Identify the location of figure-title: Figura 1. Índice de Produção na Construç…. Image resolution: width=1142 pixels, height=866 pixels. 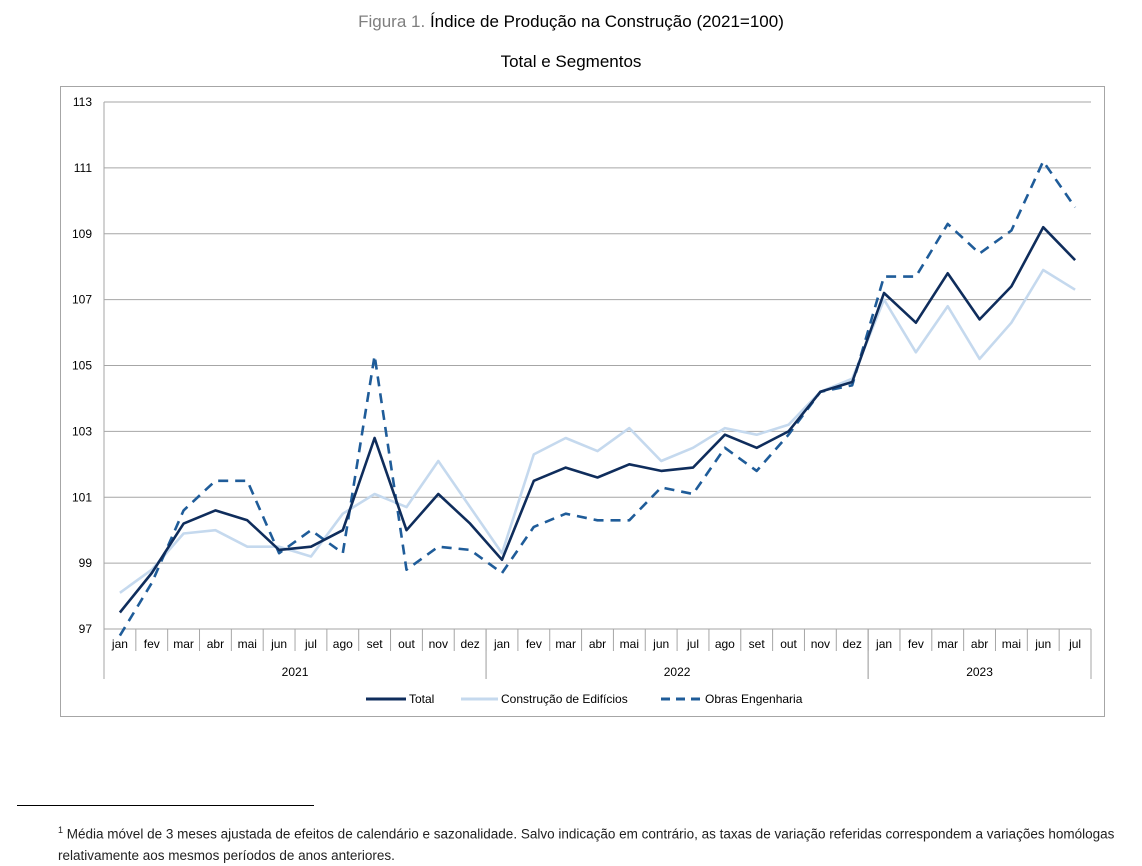
(571, 22).